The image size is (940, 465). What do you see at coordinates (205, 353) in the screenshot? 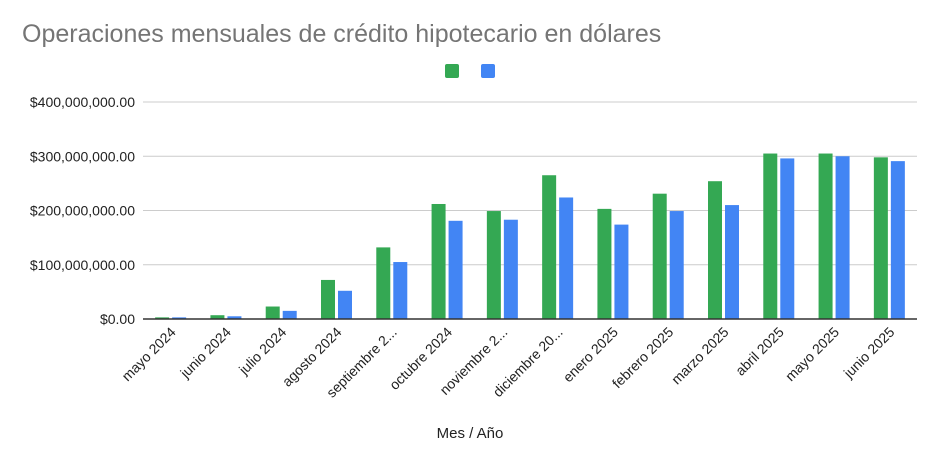
I see `x-tick-label: junio 2024` at bounding box center [205, 353].